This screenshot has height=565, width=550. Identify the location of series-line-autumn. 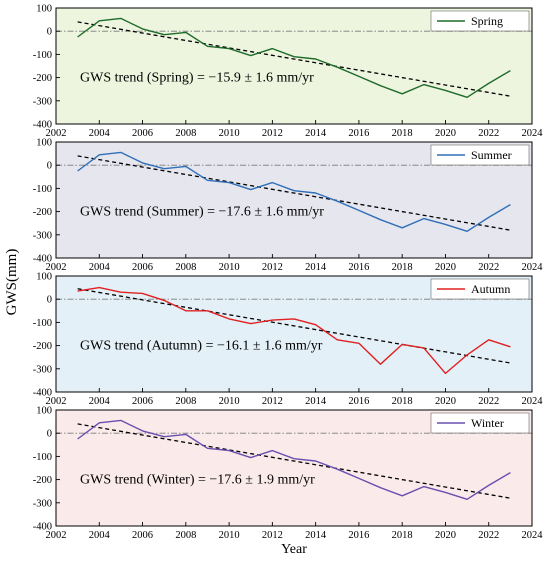
(294, 330).